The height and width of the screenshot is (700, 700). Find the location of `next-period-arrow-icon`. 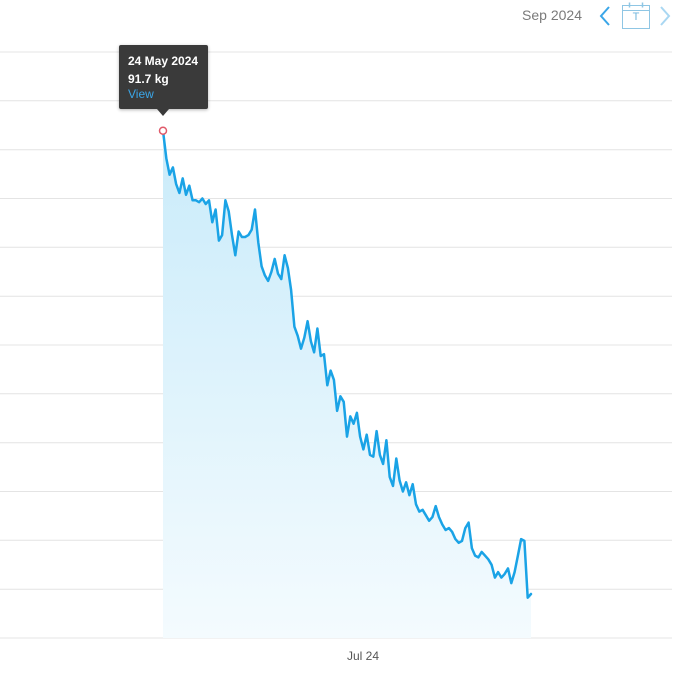

next-period-arrow-icon is located at coordinates (665, 16).